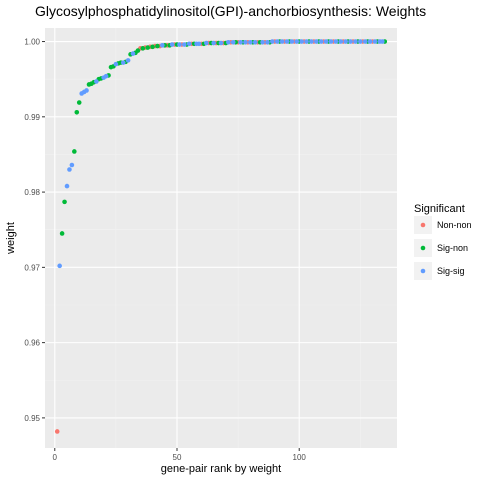 This screenshot has width=480, height=480. I want to click on x-axis-title: gene-pair rank by weight, so click(221, 469).